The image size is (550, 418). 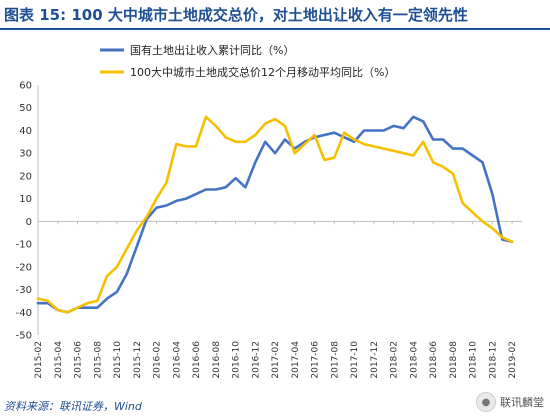 I want to click on source-note: 资料来源：联讯证券，Wind, so click(x=73, y=406).